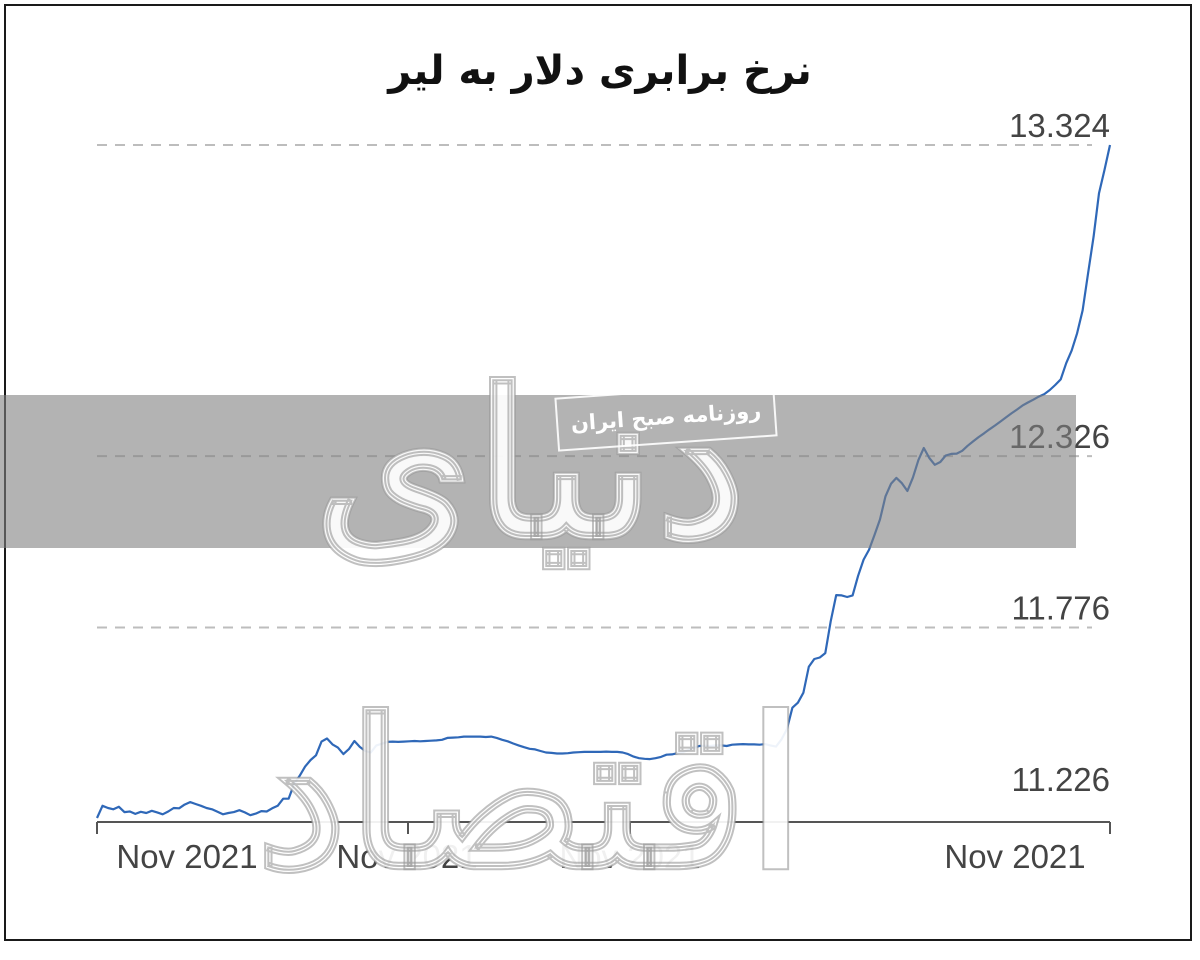 Image resolution: width=1200 pixels, height=960 pixels. Describe the element at coordinates (1061, 608) in the screenshot. I see `y-tick-label: 11.776` at that location.